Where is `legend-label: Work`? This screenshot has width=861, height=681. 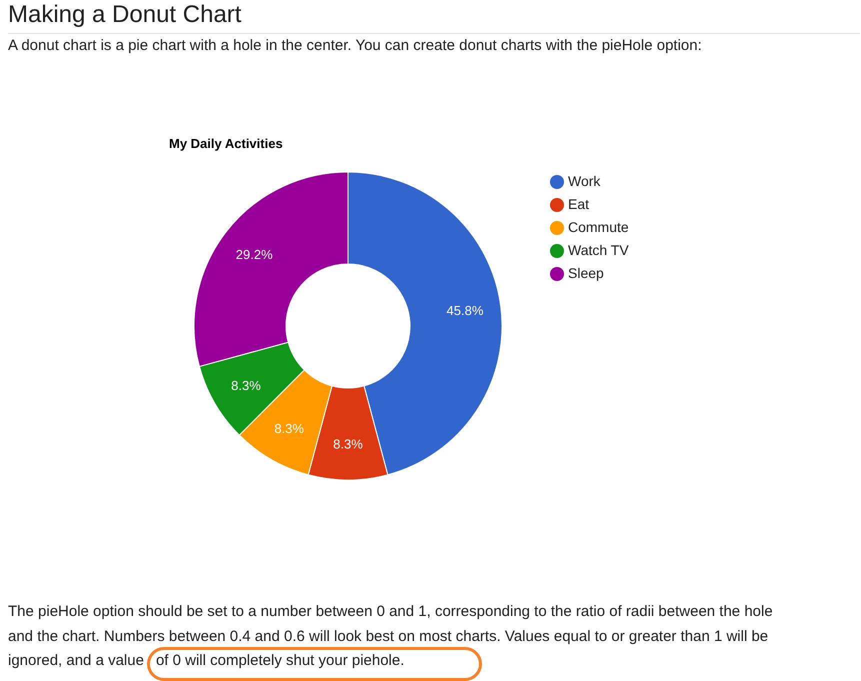
legend-label: Work is located at coordinates (584, 181).